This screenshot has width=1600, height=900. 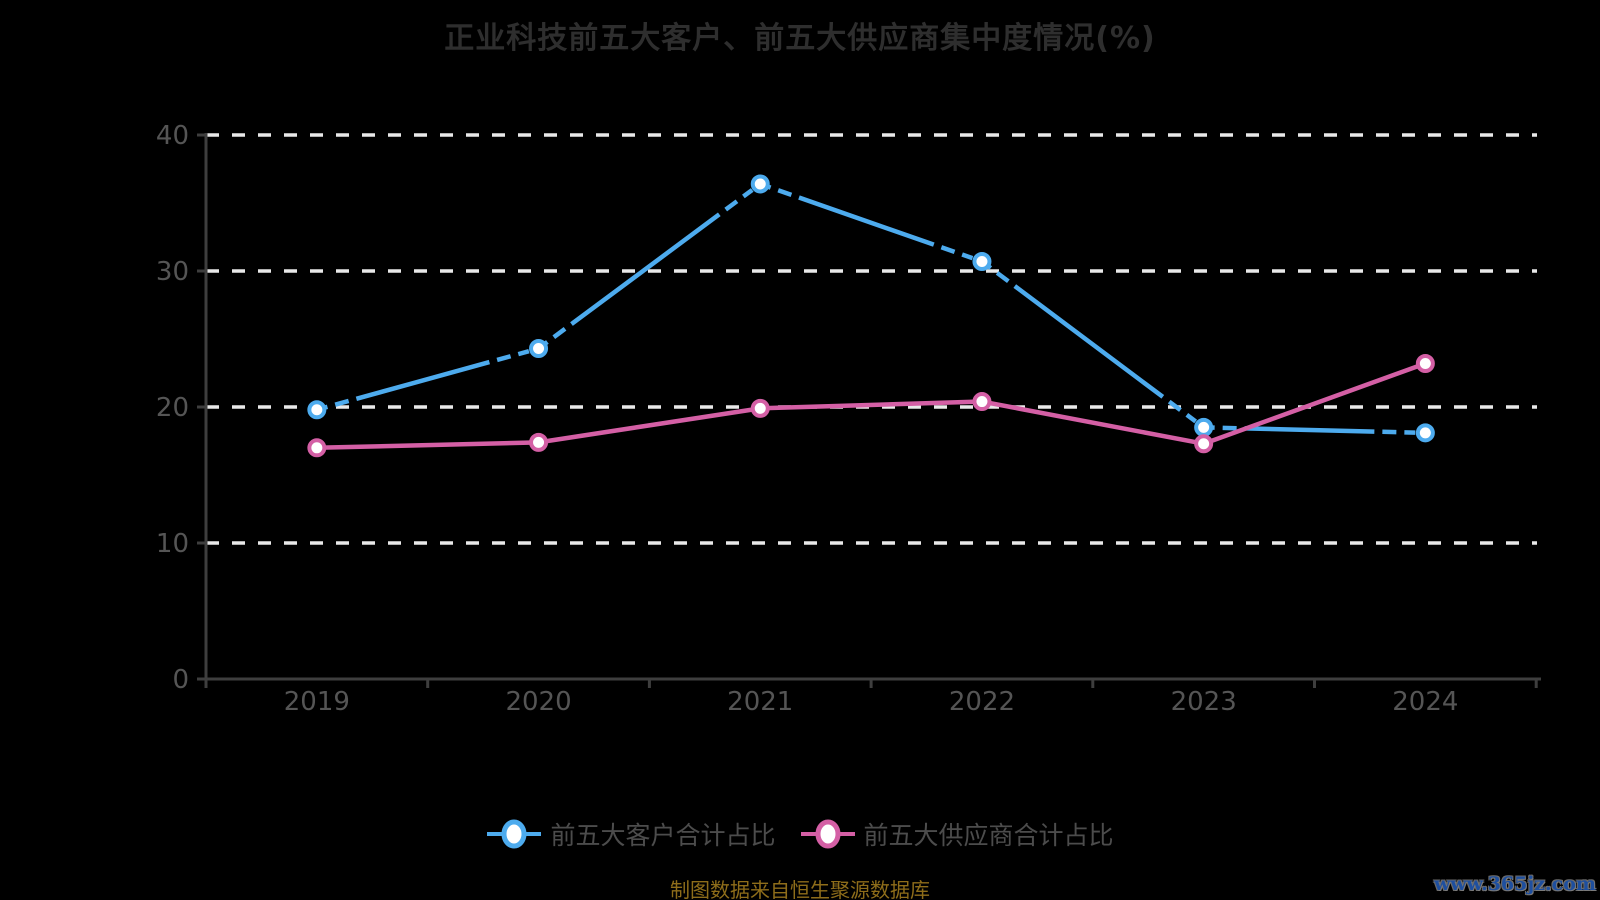 I want to click on data-point-前五大供应商合计占比-2019, so click(x=317, y=448).